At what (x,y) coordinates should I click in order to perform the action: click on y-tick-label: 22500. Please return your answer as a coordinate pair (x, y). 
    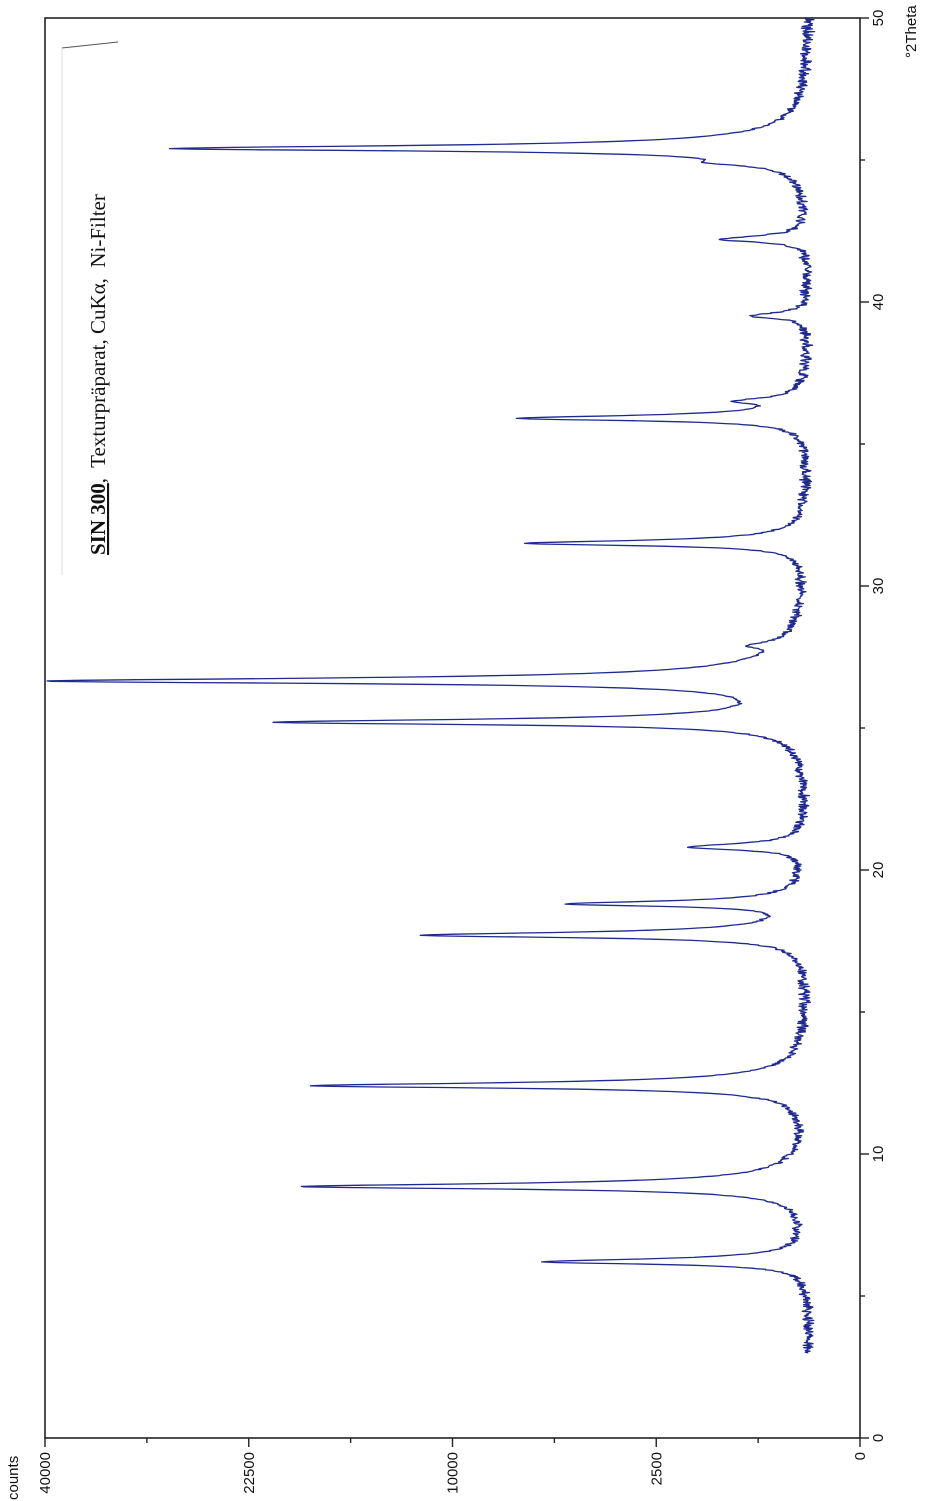
    Looking at the image, I should click on (249, 1473).